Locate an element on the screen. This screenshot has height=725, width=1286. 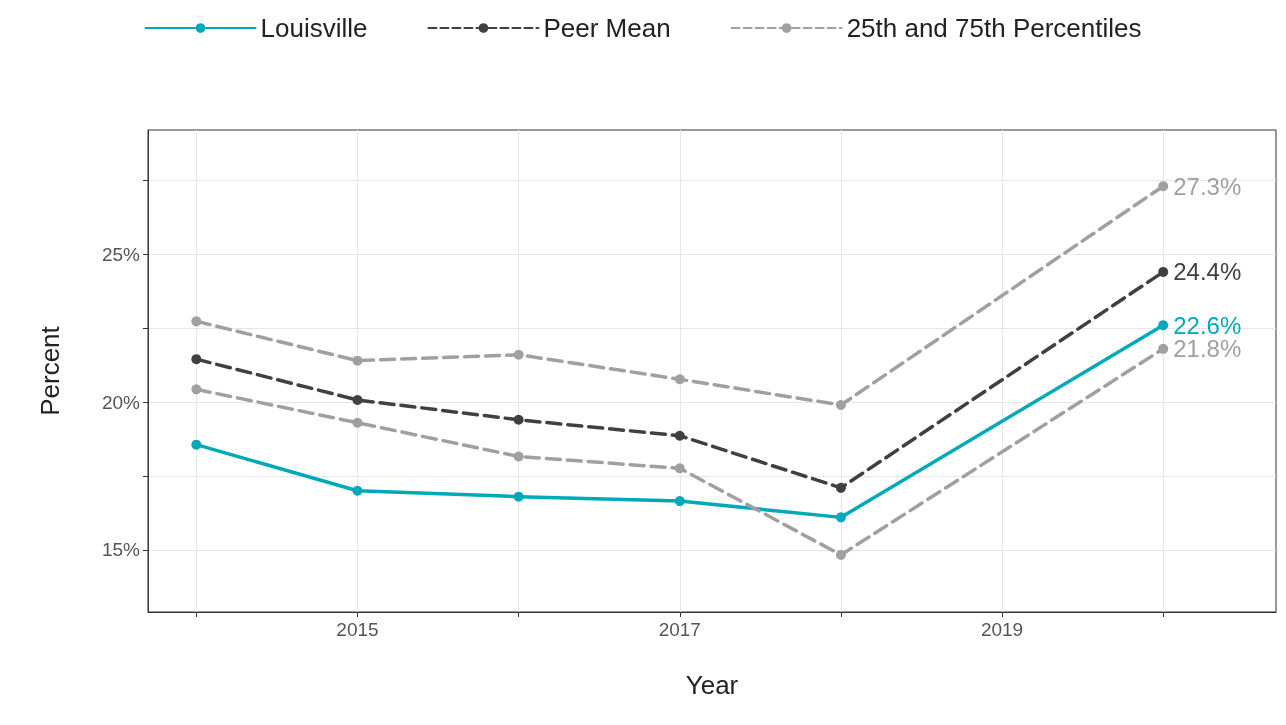
x-tick-label: 2015 is located at coordinates (357, 629).